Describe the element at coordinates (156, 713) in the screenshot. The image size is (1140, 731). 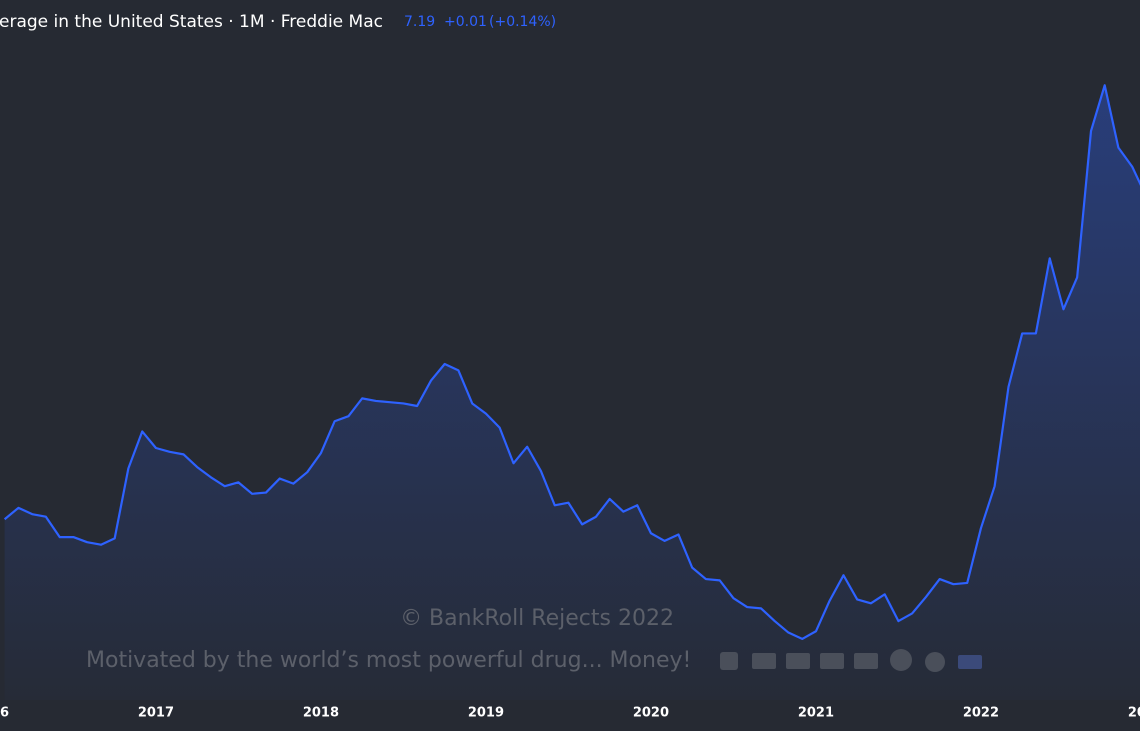
I see `x-tick-label: 2017` at that location.